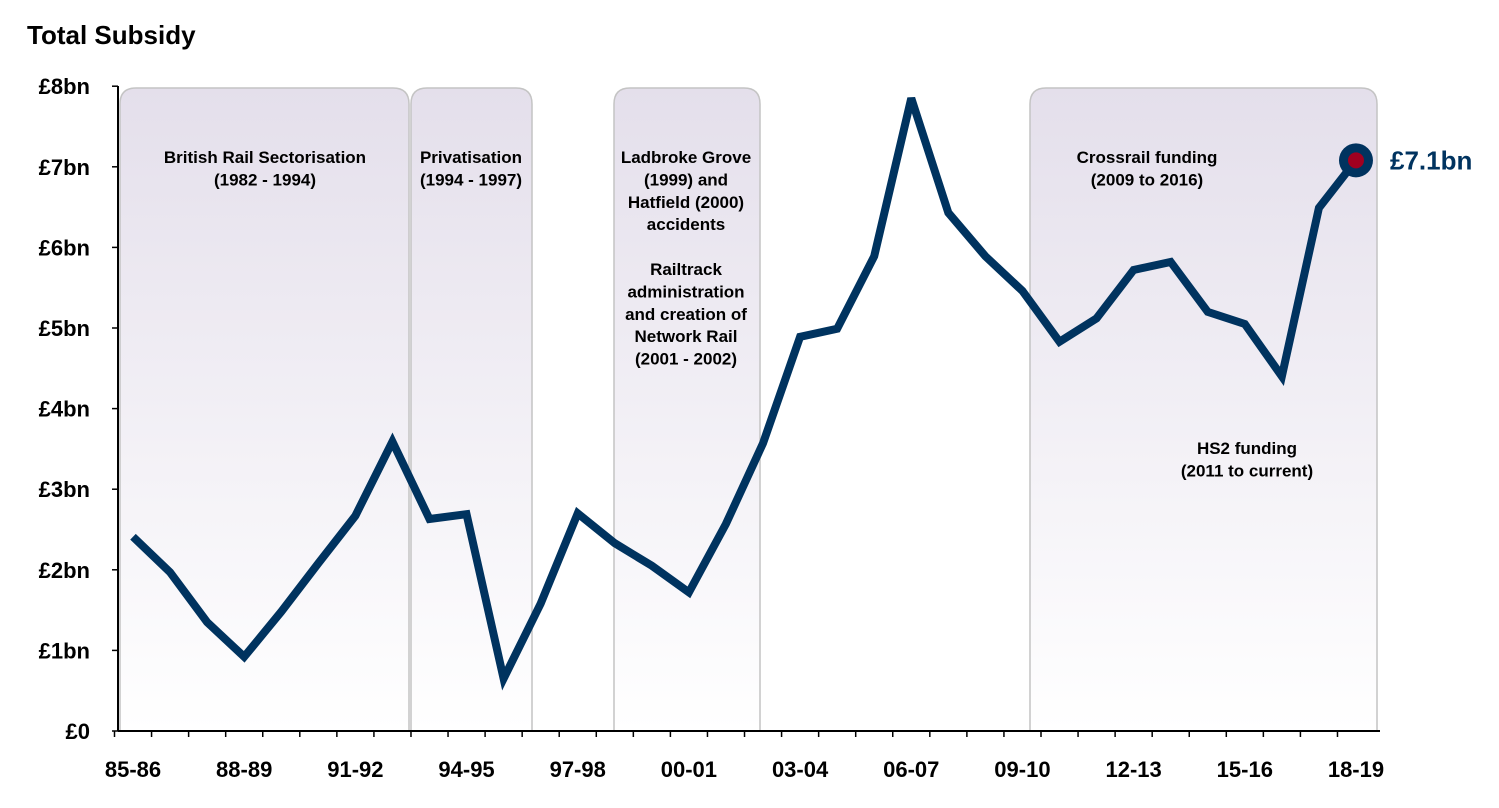 The image size is (1499, 808). I want to click on annotation-line: British Rail Sectorisation, so click(265, 157).